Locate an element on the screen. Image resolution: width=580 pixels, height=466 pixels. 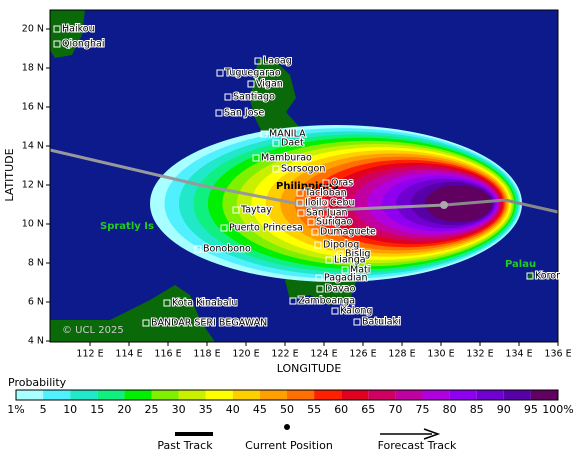
legend-label: 40 is located at coordinates (233, 409).